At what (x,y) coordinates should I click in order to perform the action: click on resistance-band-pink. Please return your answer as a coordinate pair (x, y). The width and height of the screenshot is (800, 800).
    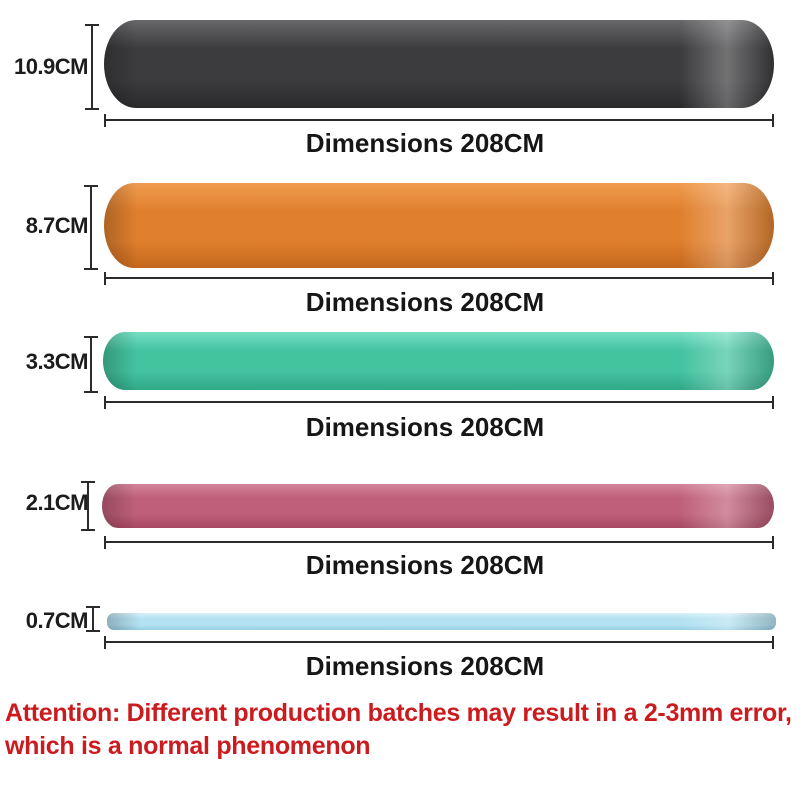
    Looking at the image, I should click on (438, 506).